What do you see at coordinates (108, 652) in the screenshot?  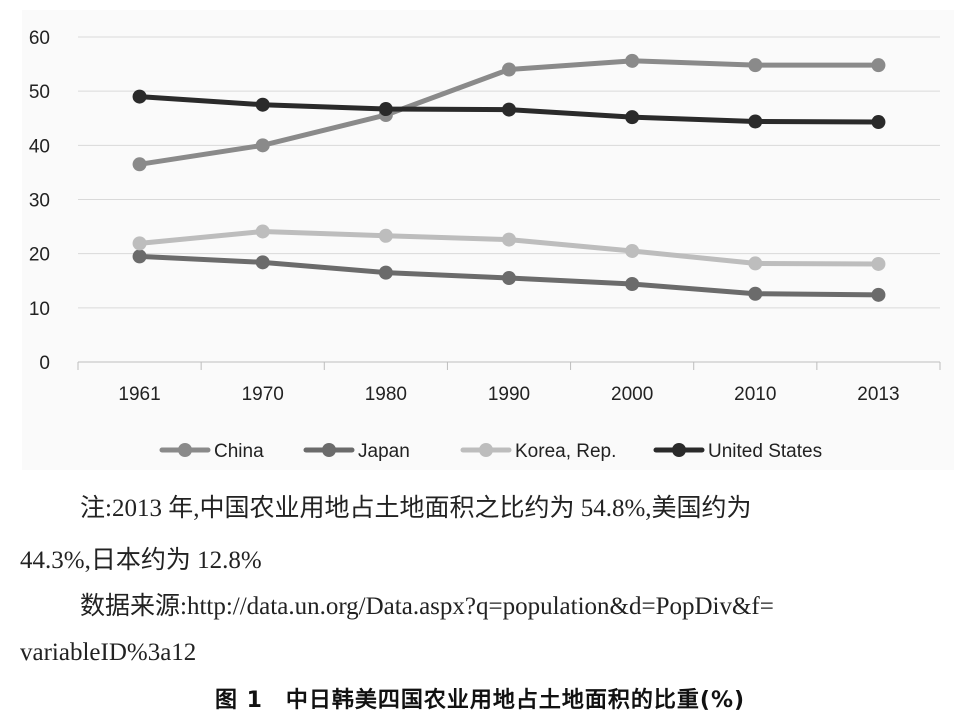 I see `source-line-2: variableID%3a12` at bounding box center [108, 652].